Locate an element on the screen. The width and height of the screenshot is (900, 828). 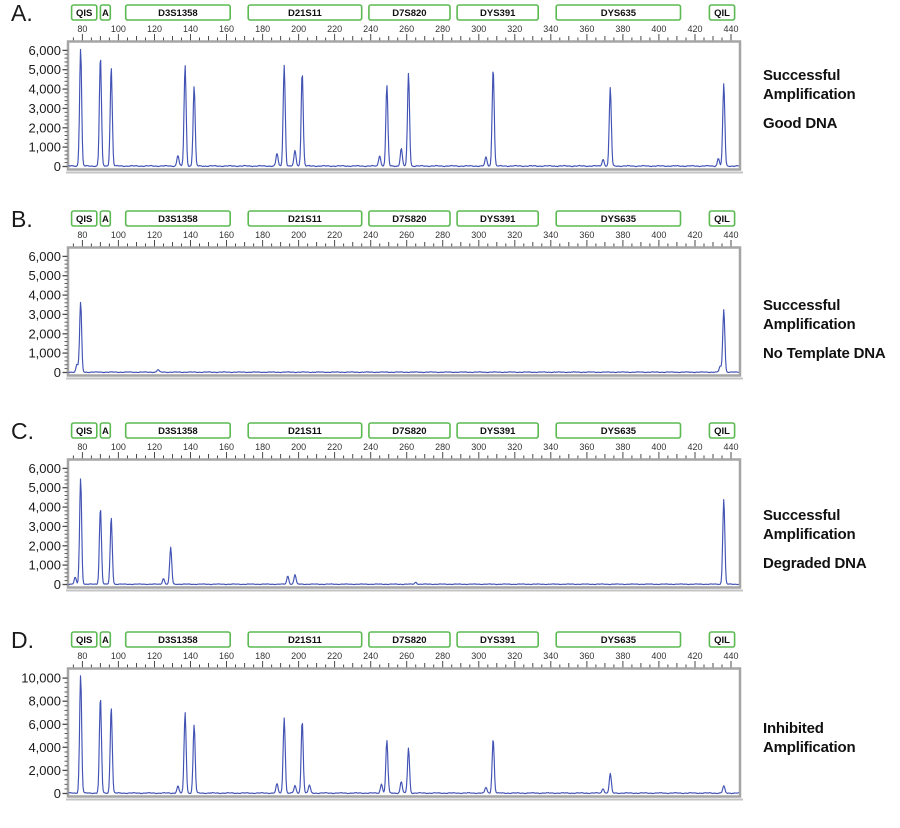
y-tick-label: 6,000 is located at coordinates (44, 256).